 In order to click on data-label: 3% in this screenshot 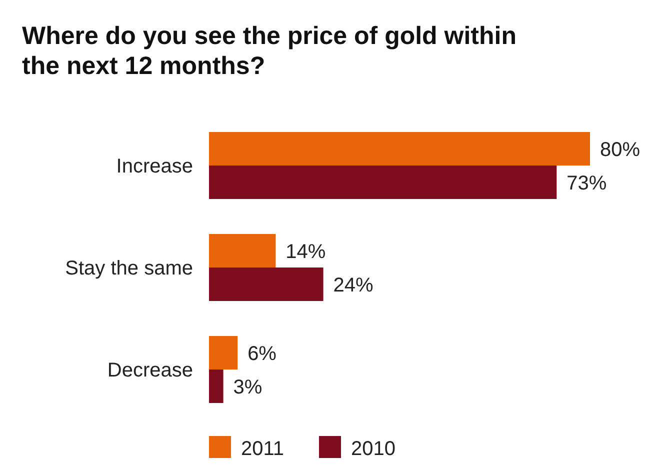, I will do `click(247, 387)`.